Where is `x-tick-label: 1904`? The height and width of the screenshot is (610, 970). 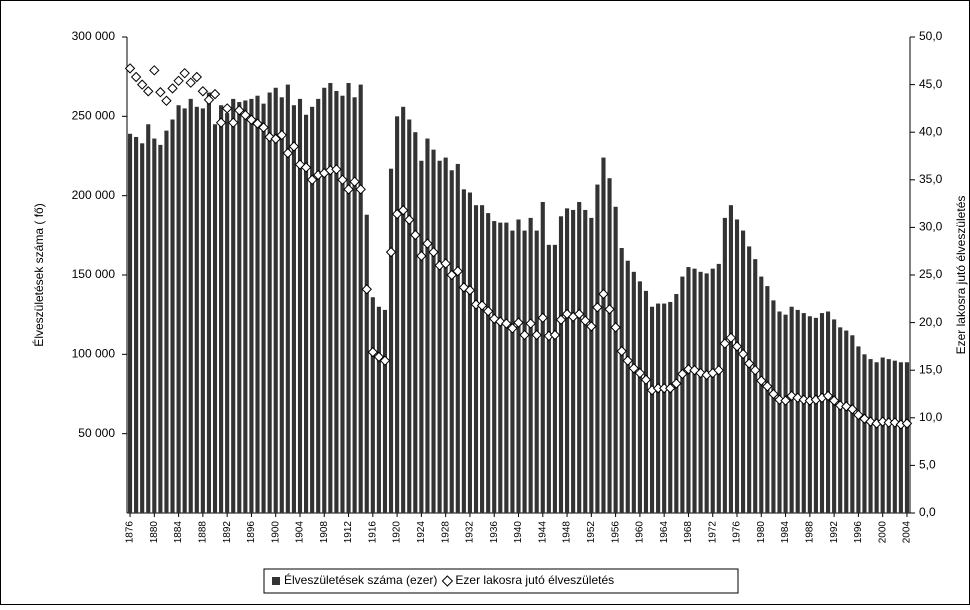 x-tick-label: 1904 is located at coordinates (300, 532).